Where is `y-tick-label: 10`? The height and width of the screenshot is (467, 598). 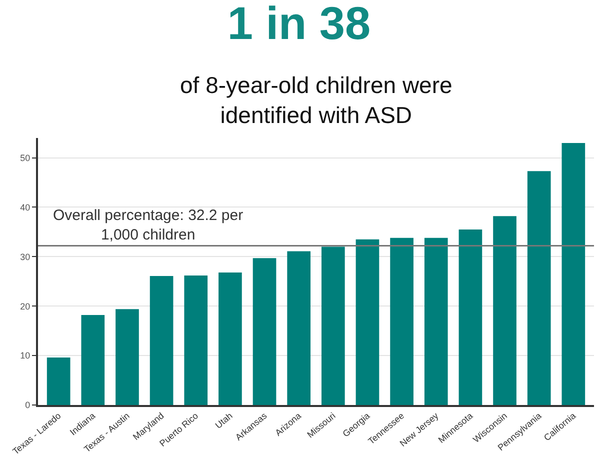
y-tick-label: 10 is located at coordinates (25, 355).